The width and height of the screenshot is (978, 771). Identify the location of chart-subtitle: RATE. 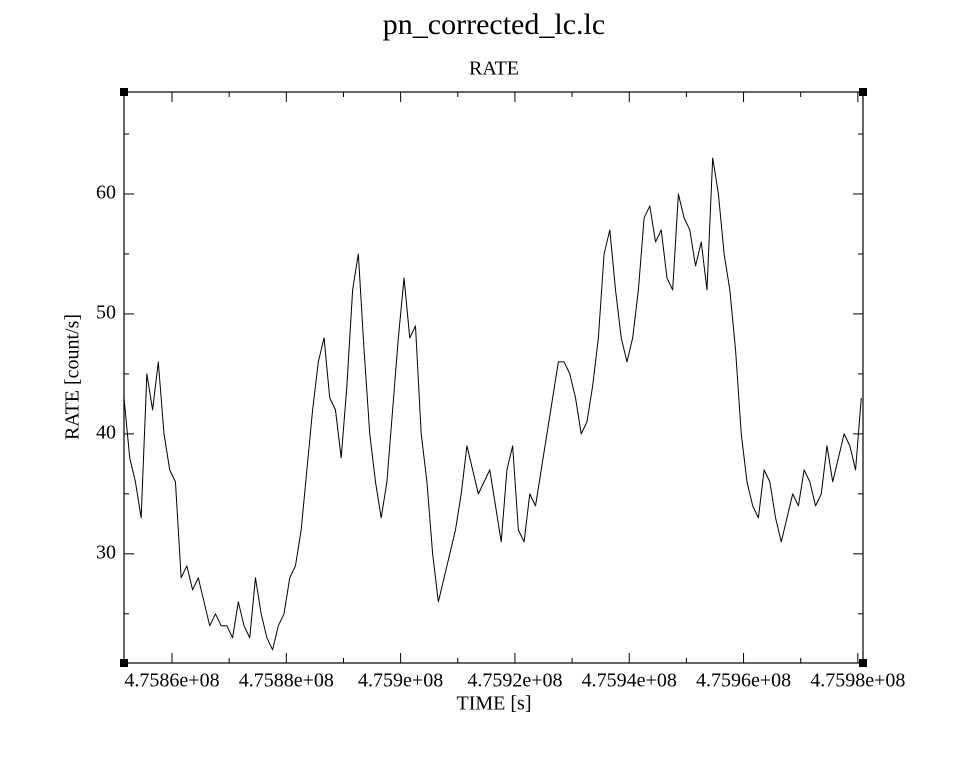
(494, 69).